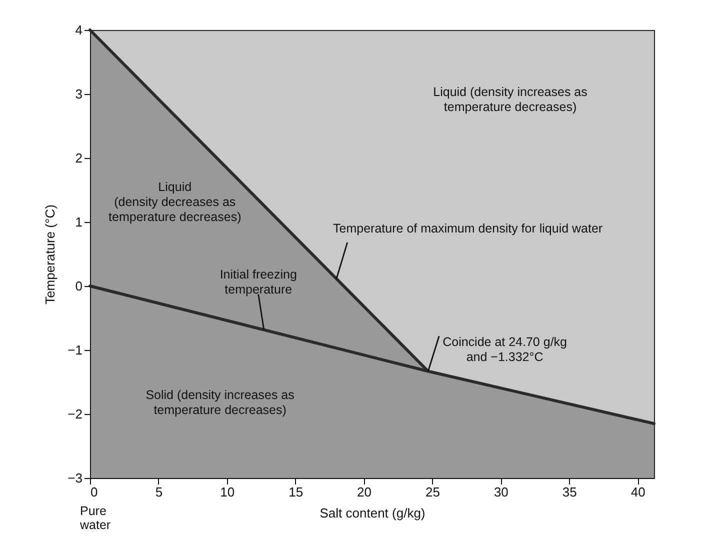 The width and height of the screenshot is (720, 540). What do you see at coordinates (569, 492) in the screenshot?
I see `x-tick-label: 35` at bounding box center [569, 492].